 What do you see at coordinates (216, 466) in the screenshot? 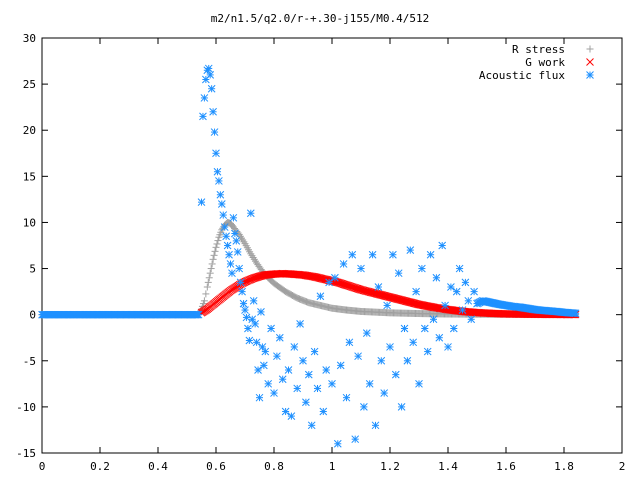
I see `x-tick-label: 0.6` at bounding box center [216, 466].